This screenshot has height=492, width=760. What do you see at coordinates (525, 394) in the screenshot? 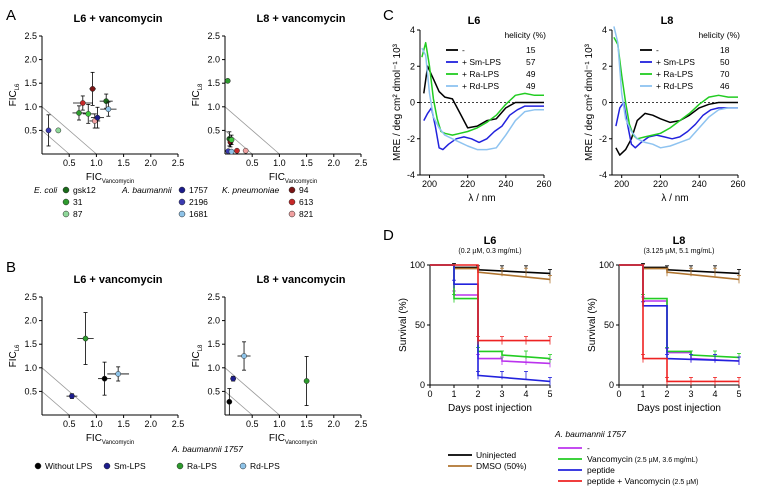
I see `x-tick-label: 4` at bounding box center [525, 394].